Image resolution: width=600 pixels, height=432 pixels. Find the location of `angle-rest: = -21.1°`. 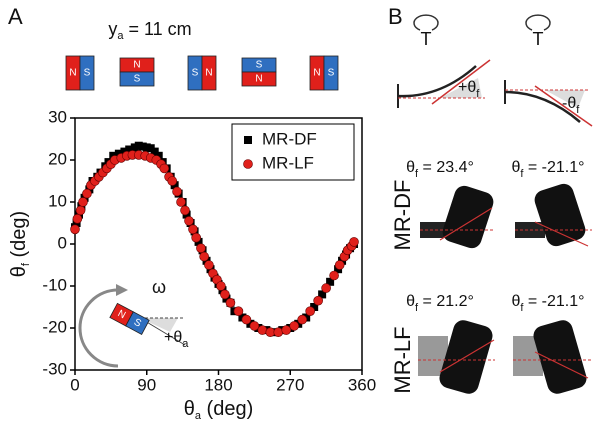

angle-rest: = -21.1° is located at coordinates (553, 167).